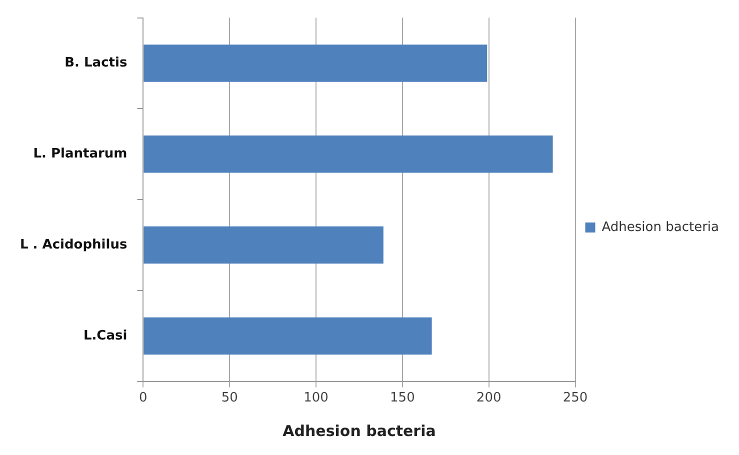 The height and width of the screenshot is (455, 739). I want to click on x-tick-label: 0, so click(143, 398).